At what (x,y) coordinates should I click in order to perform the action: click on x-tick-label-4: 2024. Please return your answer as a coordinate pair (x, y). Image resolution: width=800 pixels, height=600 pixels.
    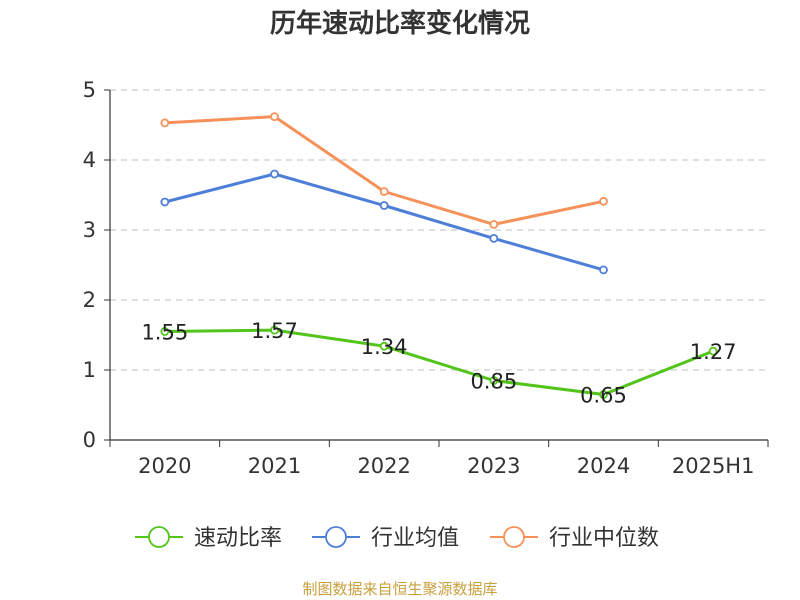
    Looking at the image, I should click on (603, 466).